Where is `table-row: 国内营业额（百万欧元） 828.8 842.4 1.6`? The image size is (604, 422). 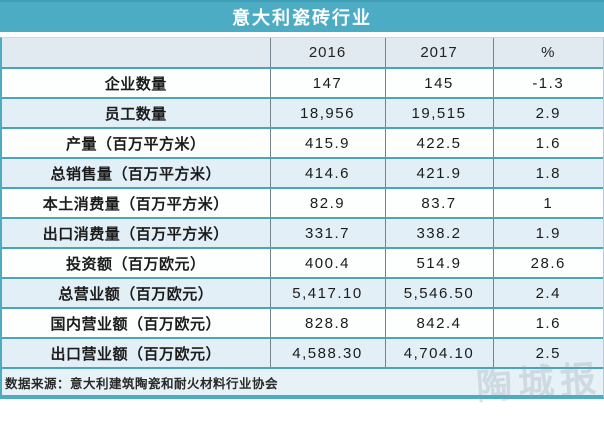
table-row: 国内营业额（百万欧元） 828.8 842.4 1.6 is located at coordinates (302, 323).